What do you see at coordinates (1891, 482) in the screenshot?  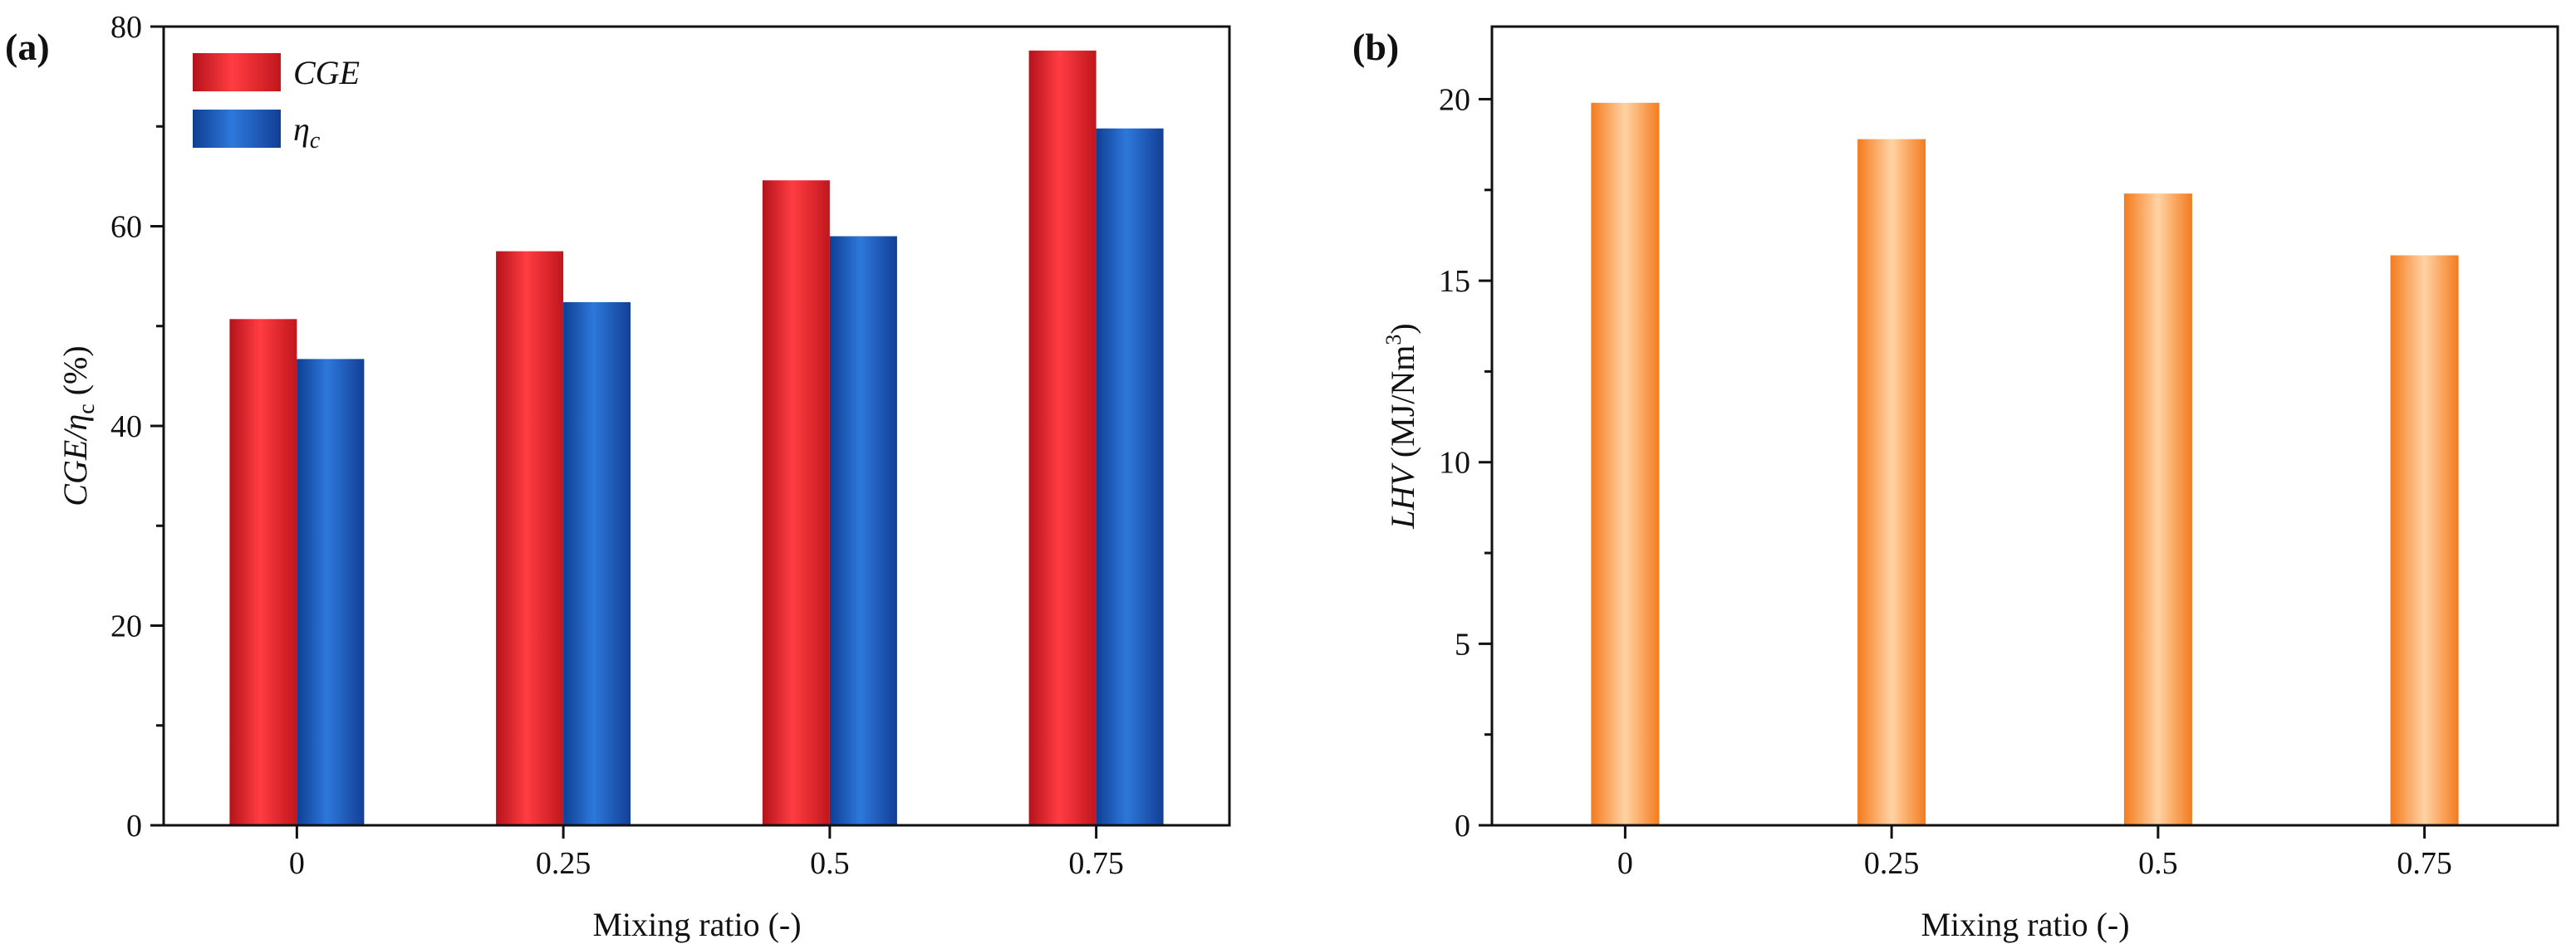 I see `bar-lhv-0p25` at bounding box center [1891, 482].